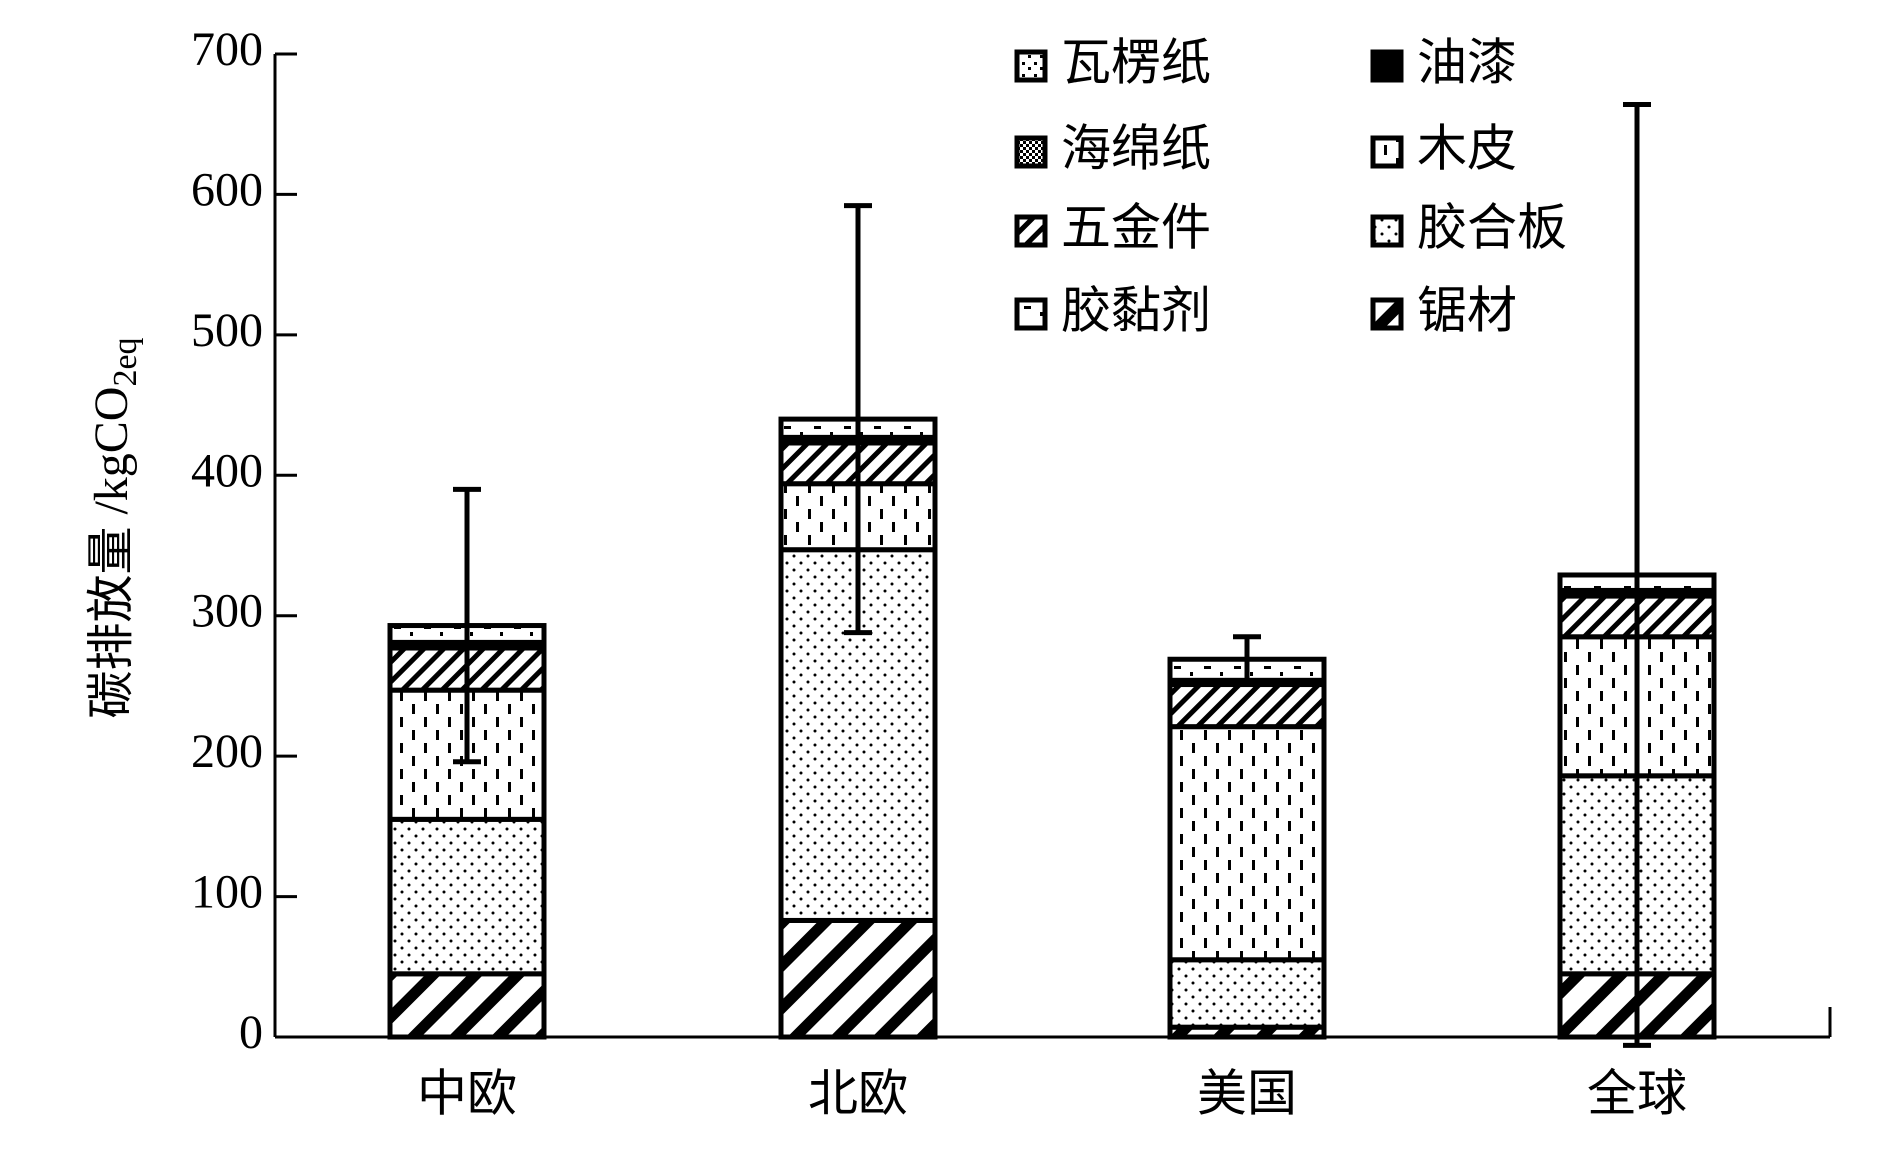 The height and width of the screenshot is (1156, 1887). What do you see at coordinates (858, 1094) in the screenshot?
I see `x-tick-label: 北欧` at bounding box center [858, 1094].